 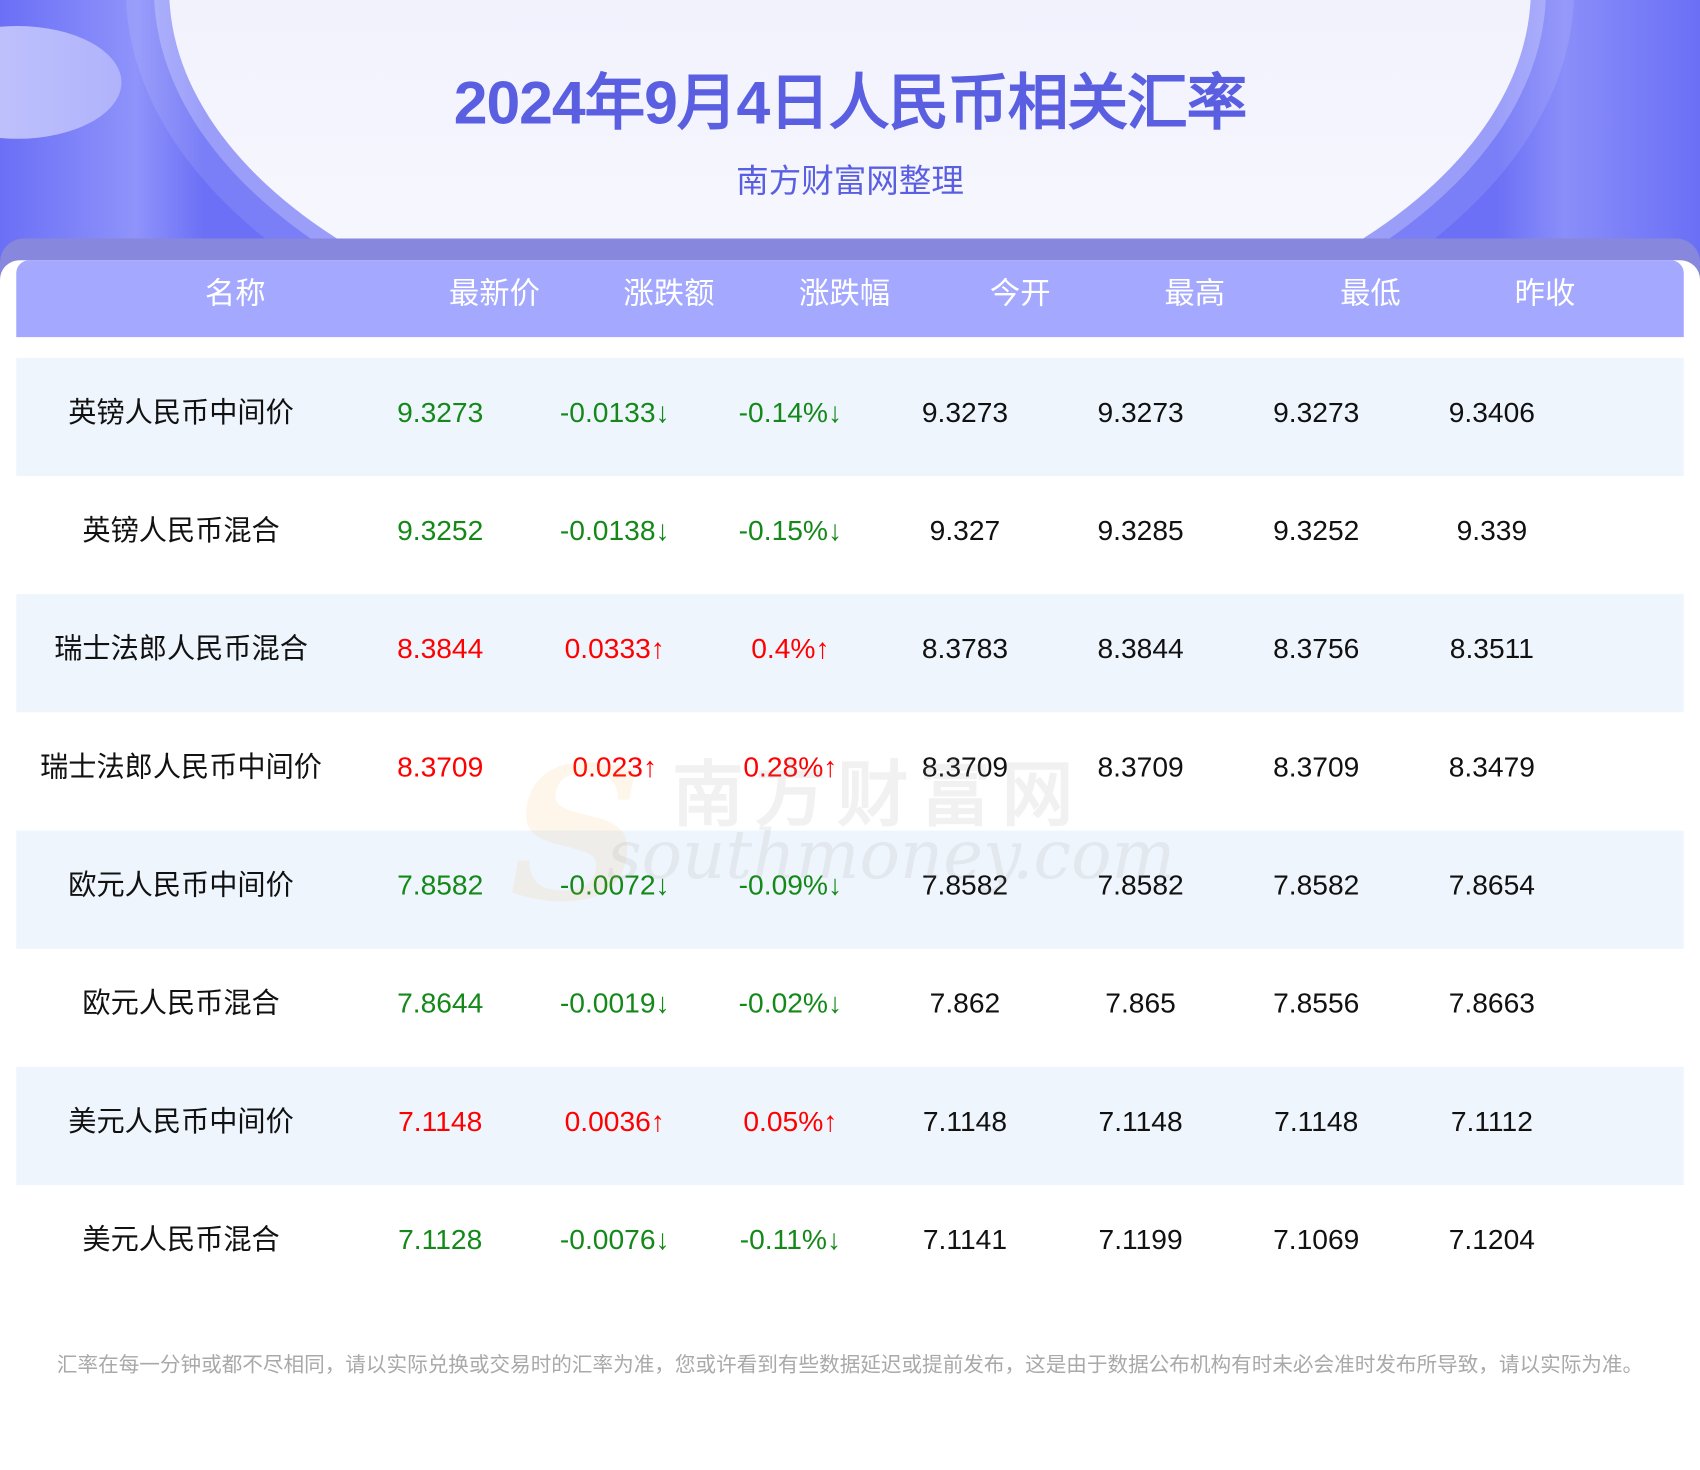 What do you see at coordinates (181, 1121) in the screenshot?
I see `currency-name: 美元人民币中间价` at bounding box center [181, 1121].